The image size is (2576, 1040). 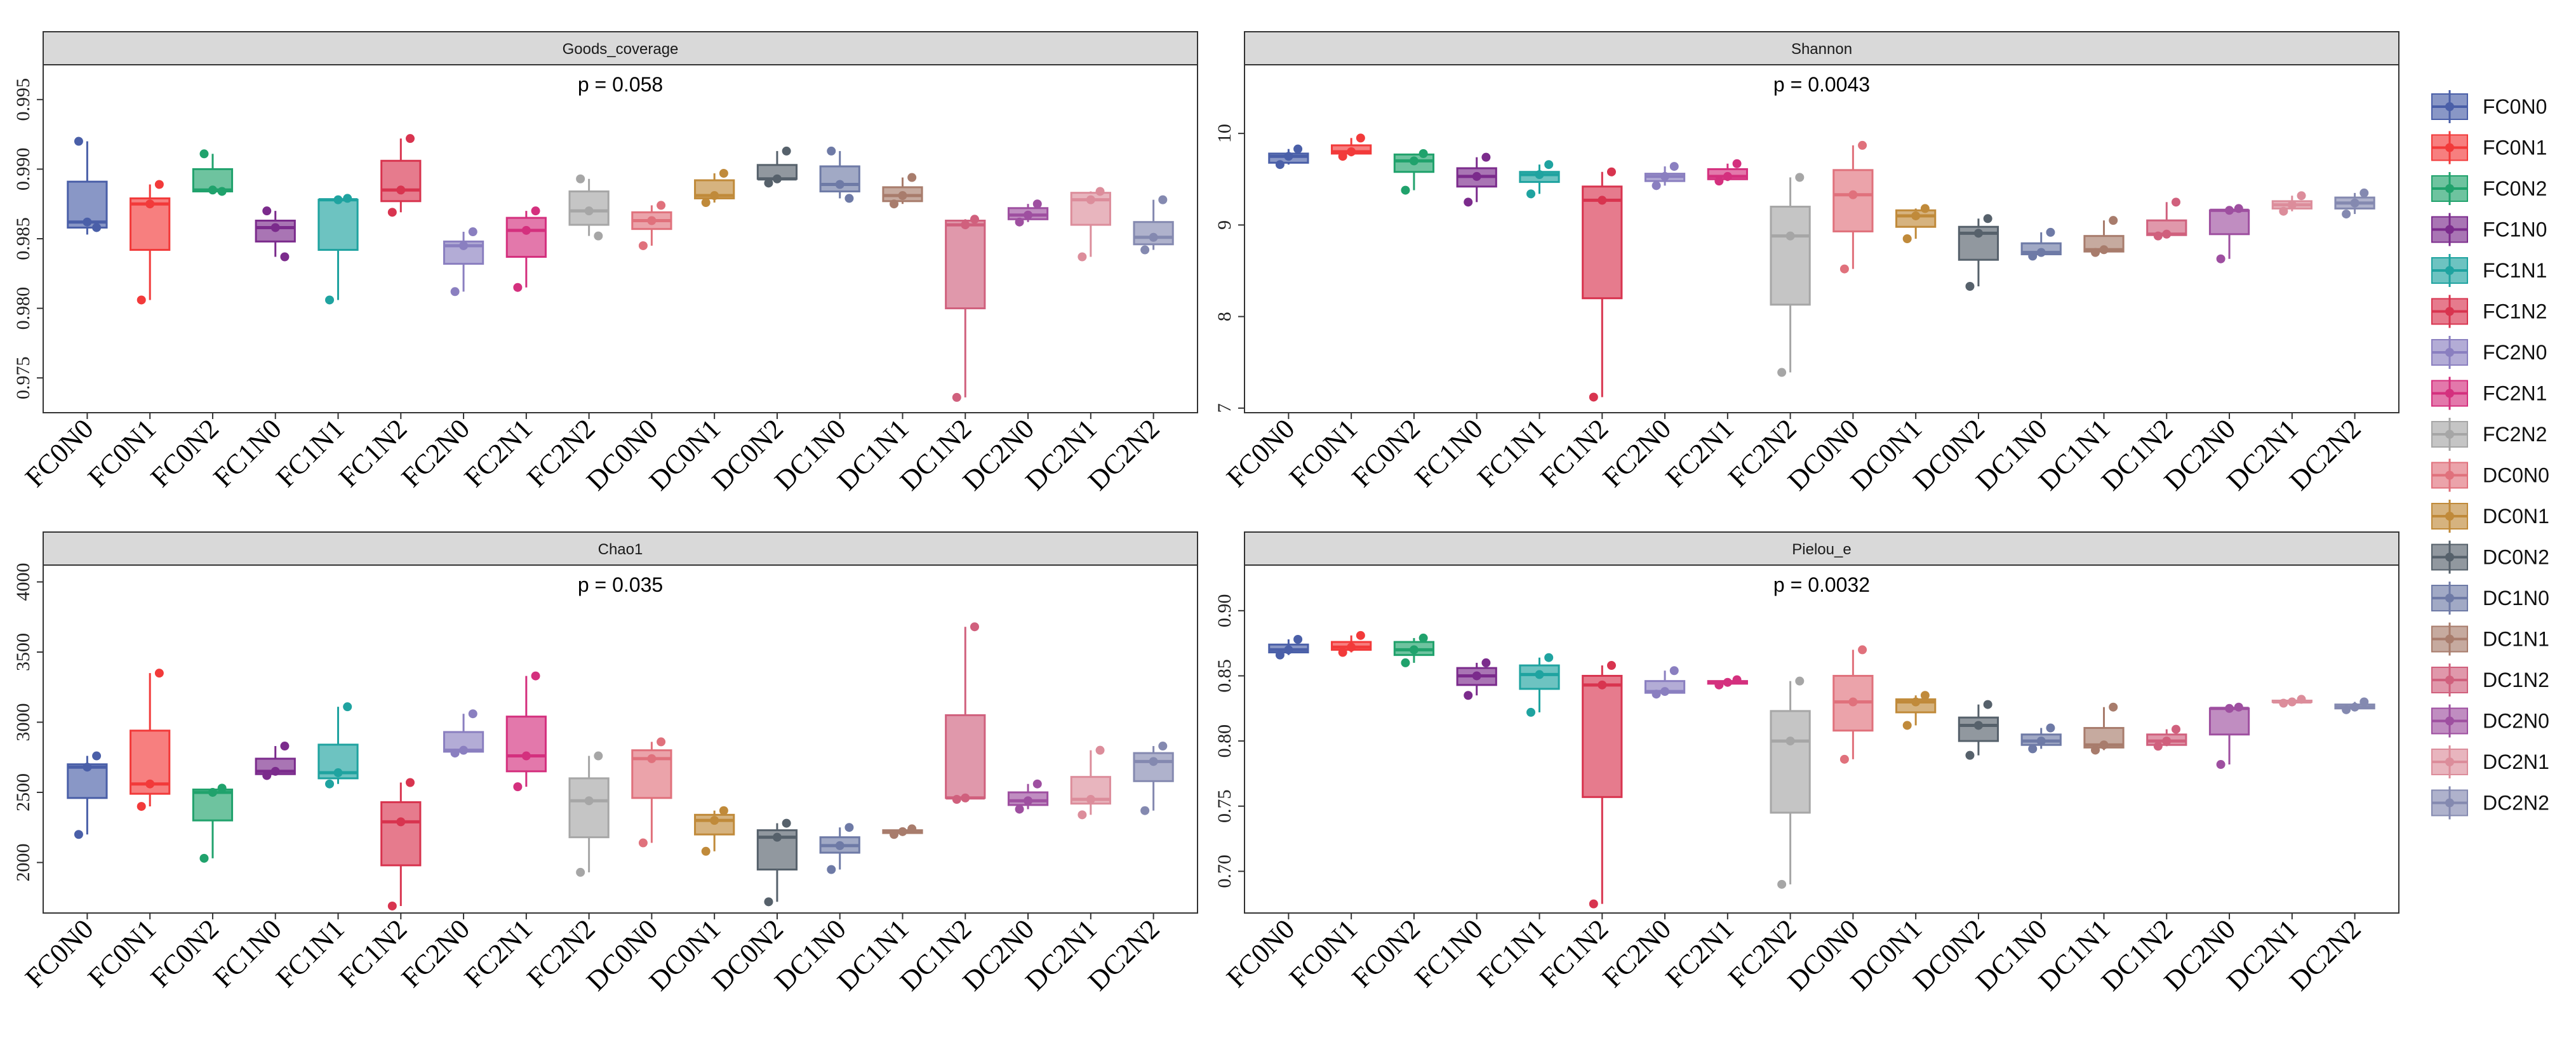 What do you see at coordinates (1700, 953) in the screenshot?
I see `x-tick-label: FC2N1` at bounding box center [1700, 953].